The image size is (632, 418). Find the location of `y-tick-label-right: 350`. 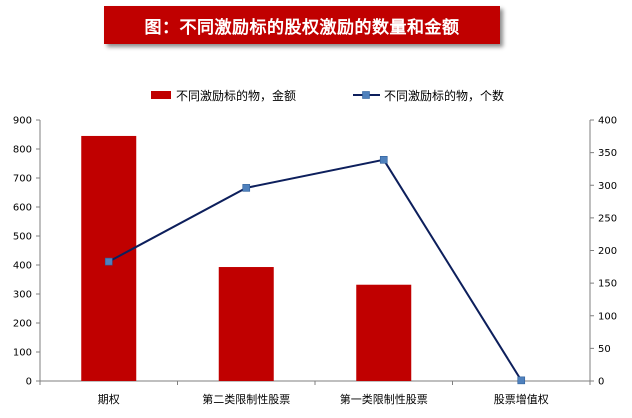

y-tick-label-right: 350 is located at coordinates (607, 153).